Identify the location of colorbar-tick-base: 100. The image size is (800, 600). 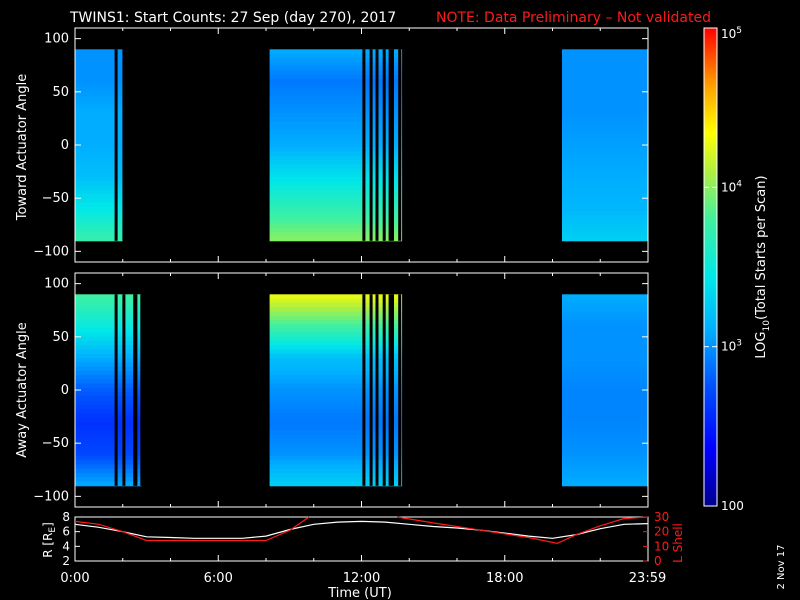
(732, 506).